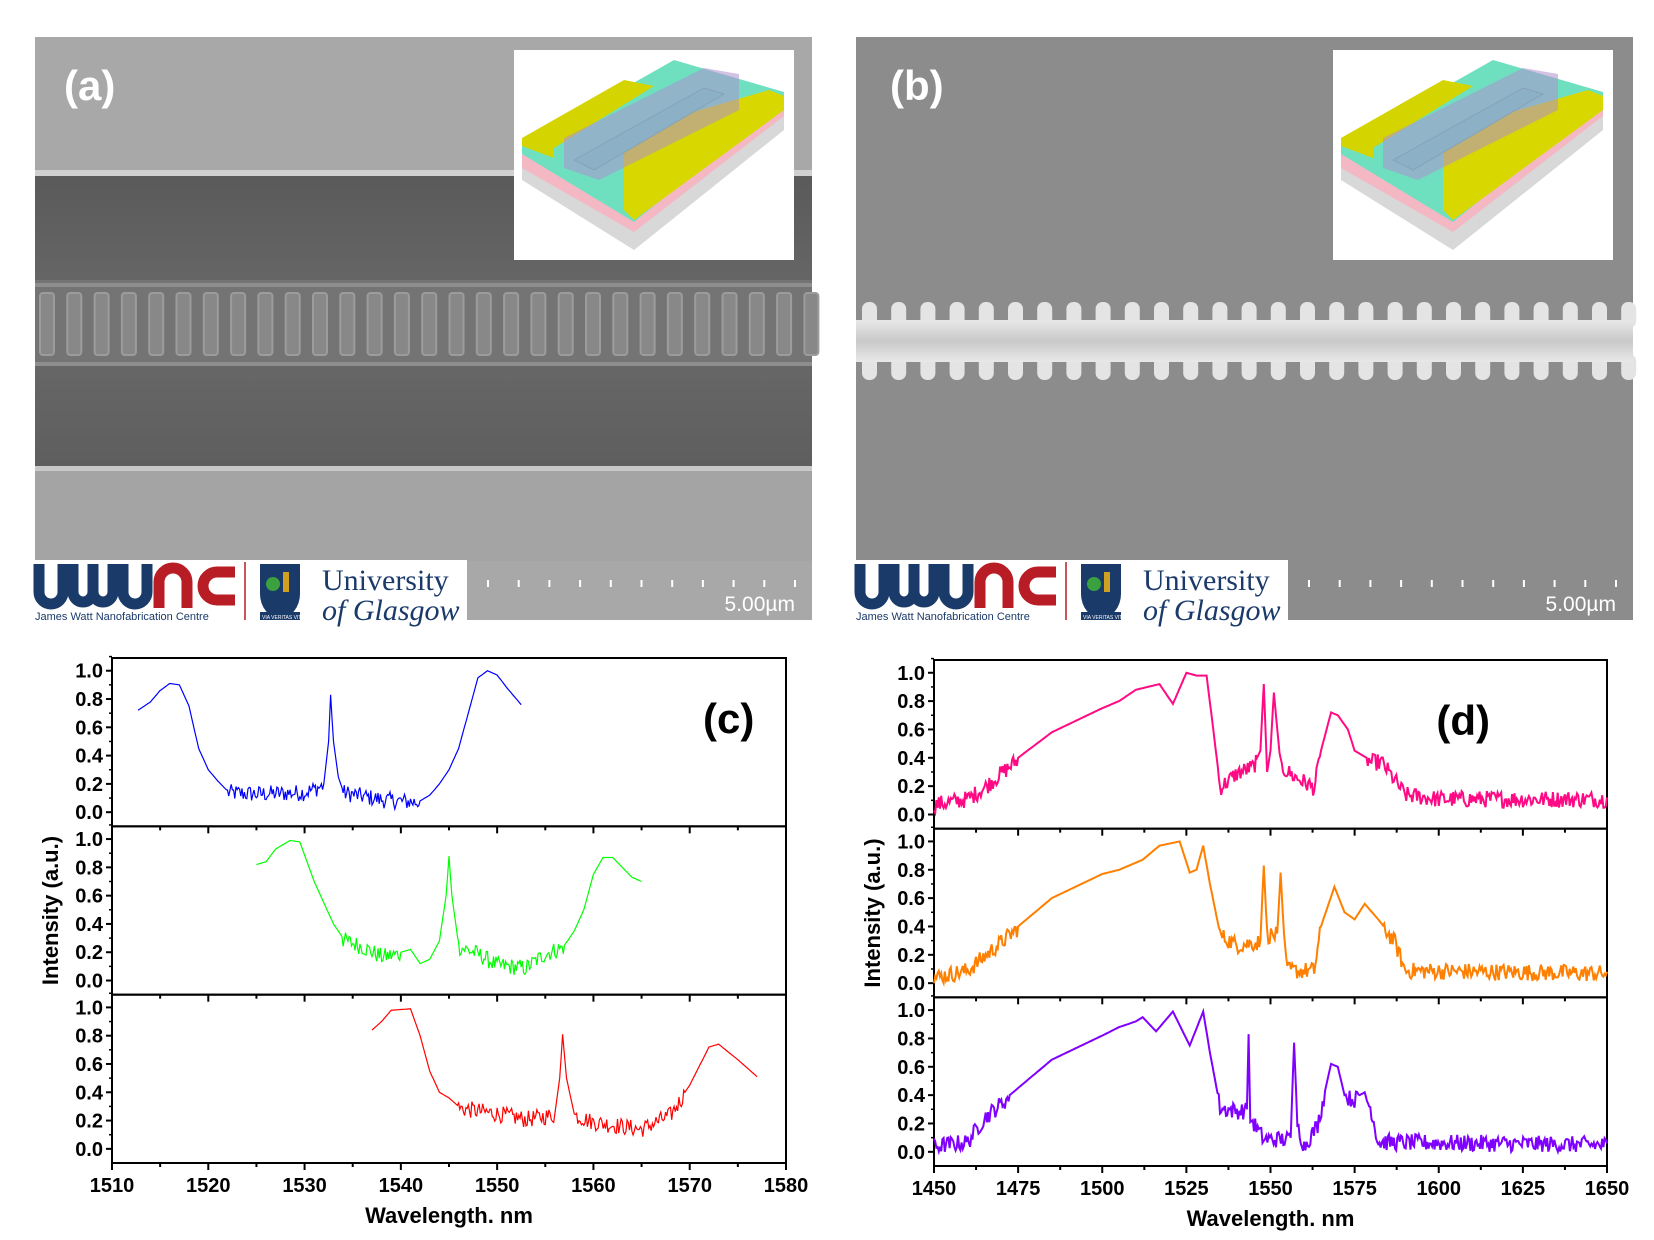 The width and height of the screenshot is (1654, 1240). Describe the element at coordinates (593, 1186) in the screenshot. I see `x-tick-label: 1560` at that location.